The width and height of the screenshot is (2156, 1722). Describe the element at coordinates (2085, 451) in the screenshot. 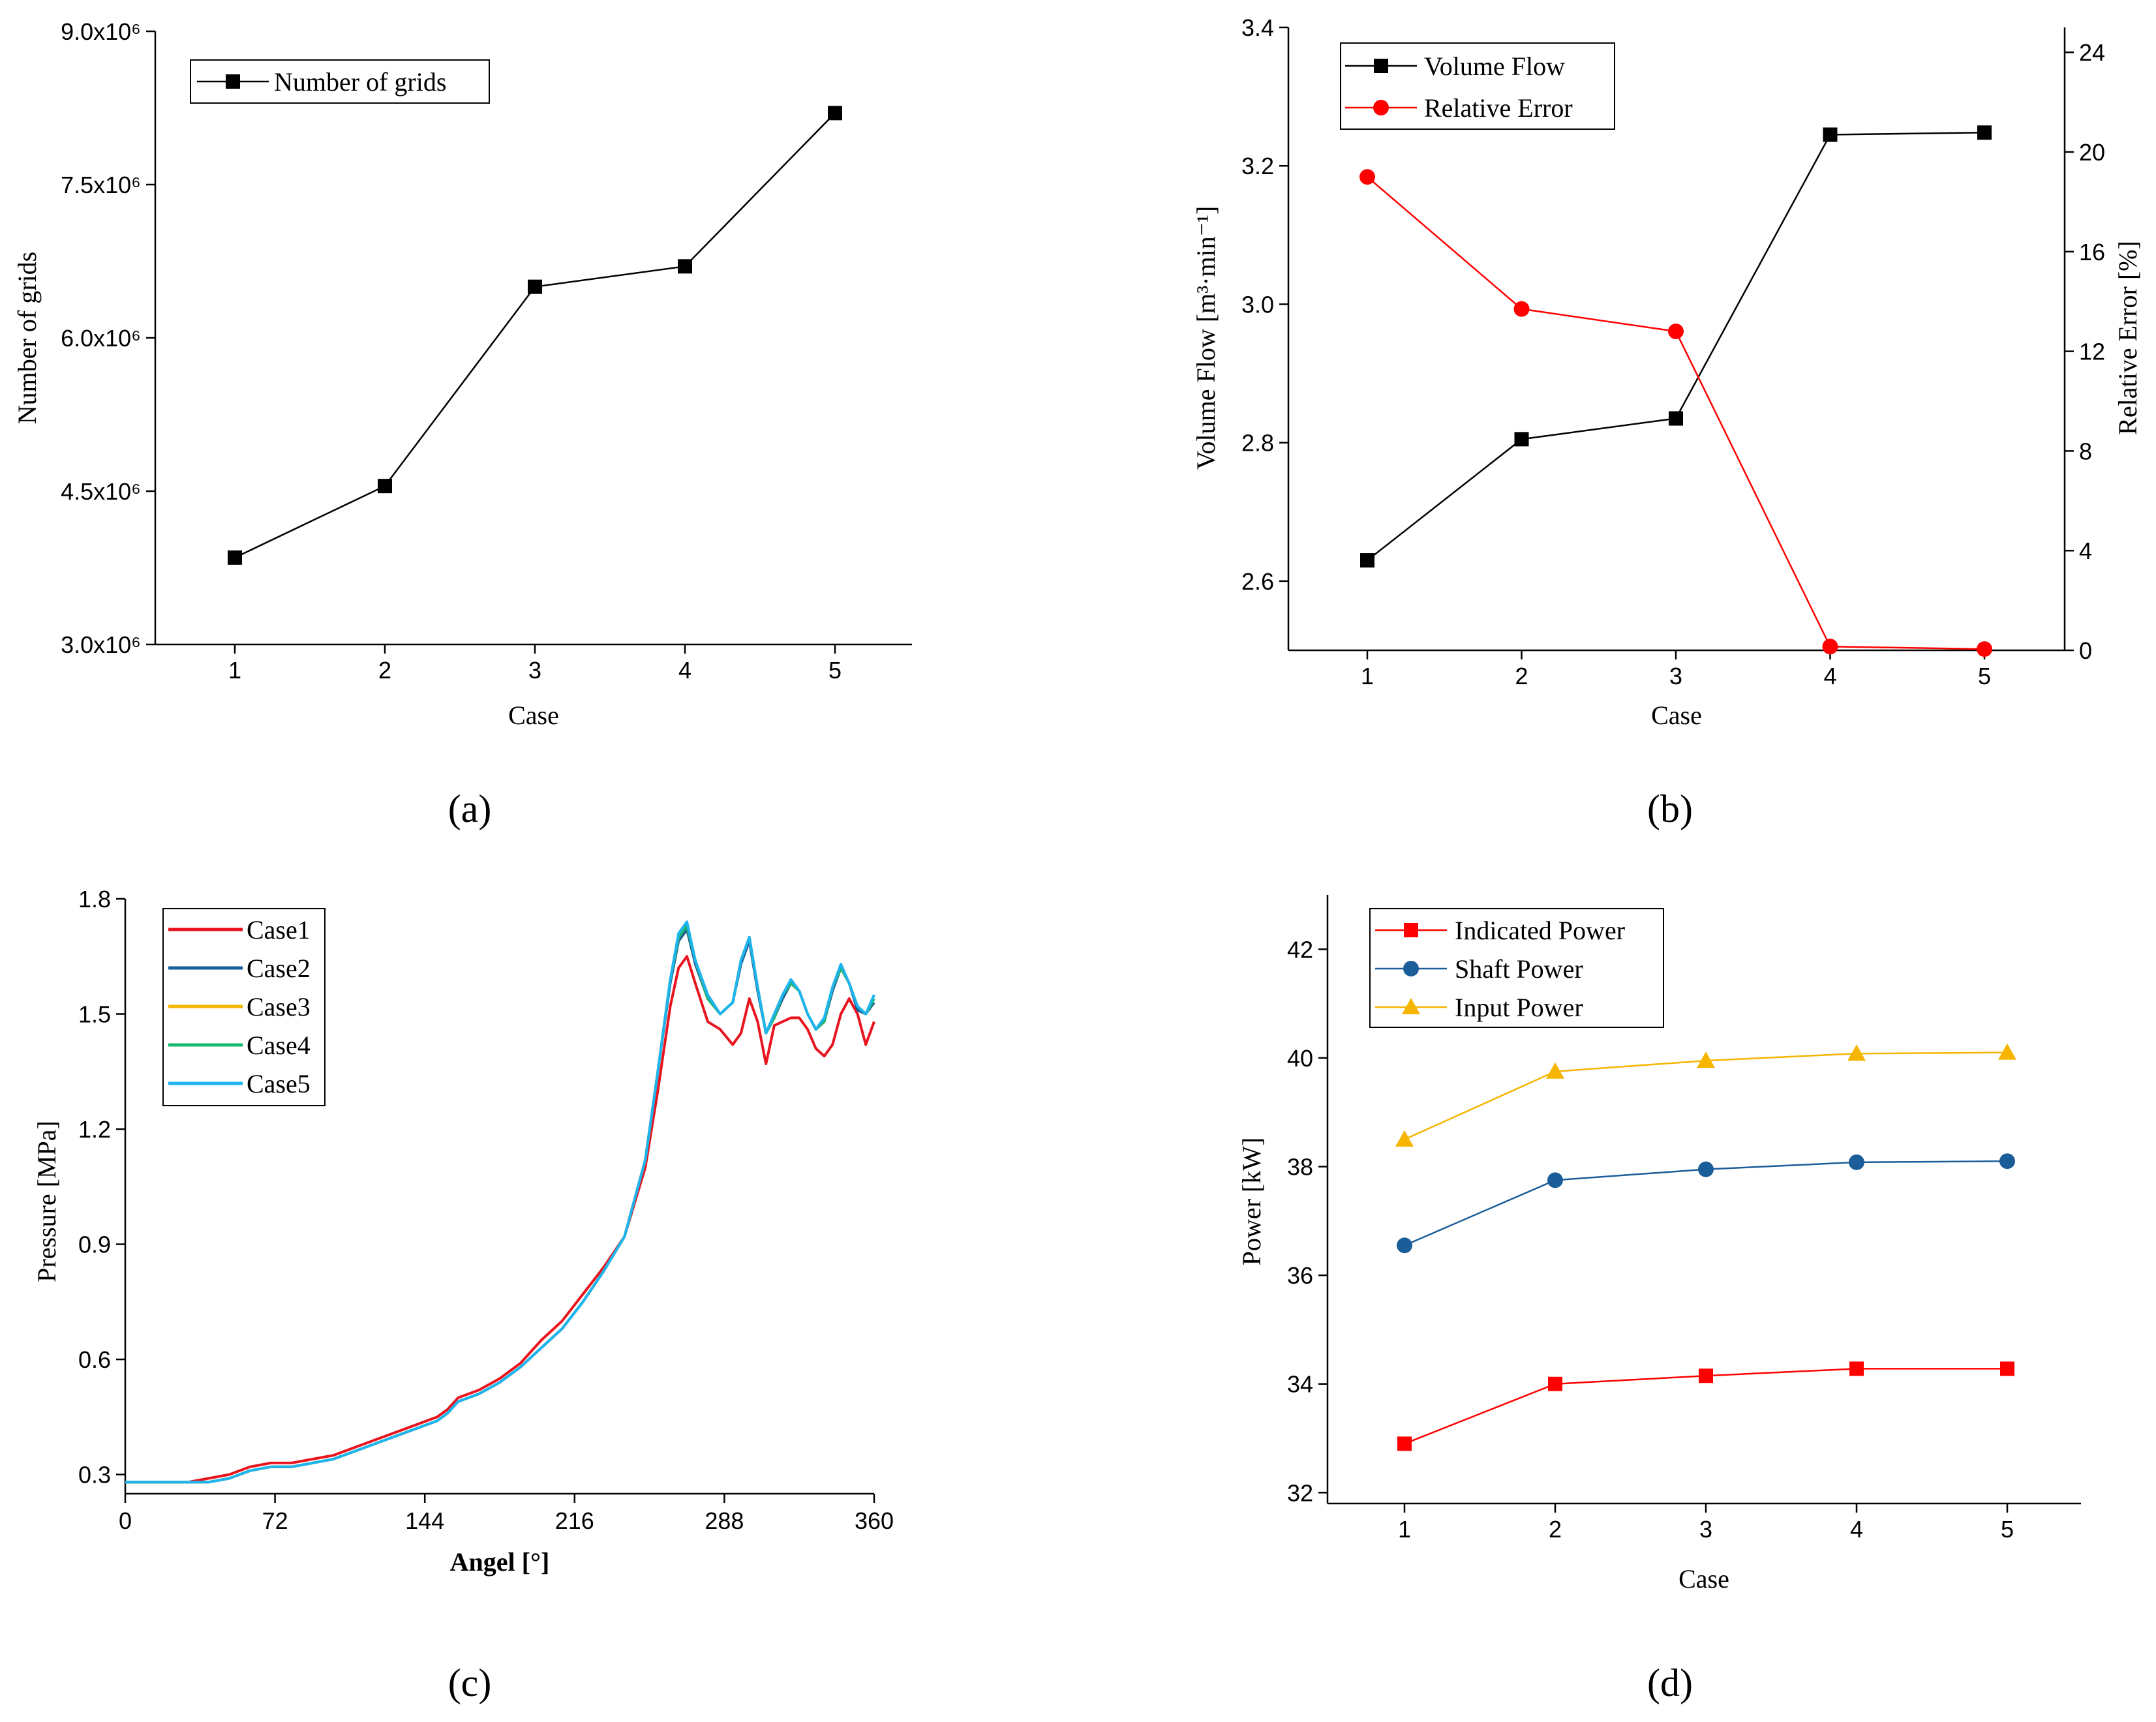

I see `y2-tick-label: 8` at that location.